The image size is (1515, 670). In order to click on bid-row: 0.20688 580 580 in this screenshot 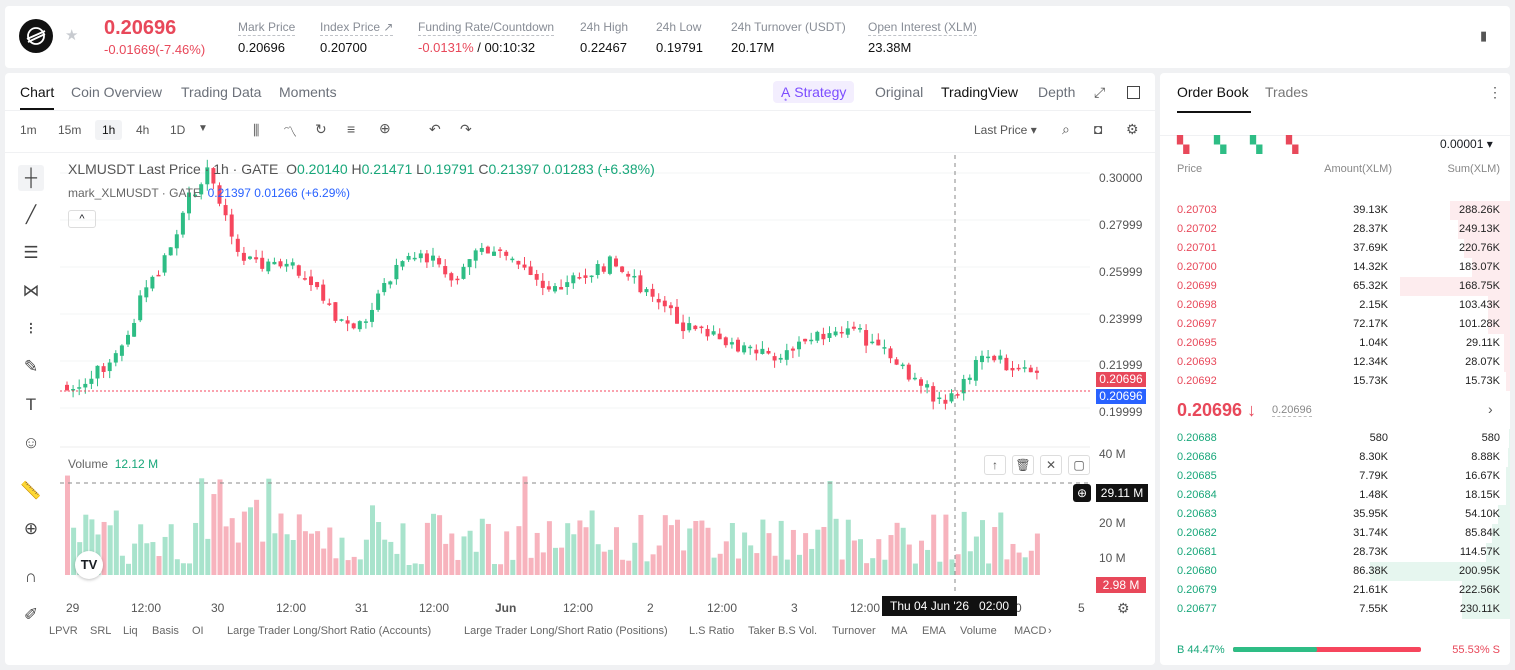, I will do `click(1335, 438)`.